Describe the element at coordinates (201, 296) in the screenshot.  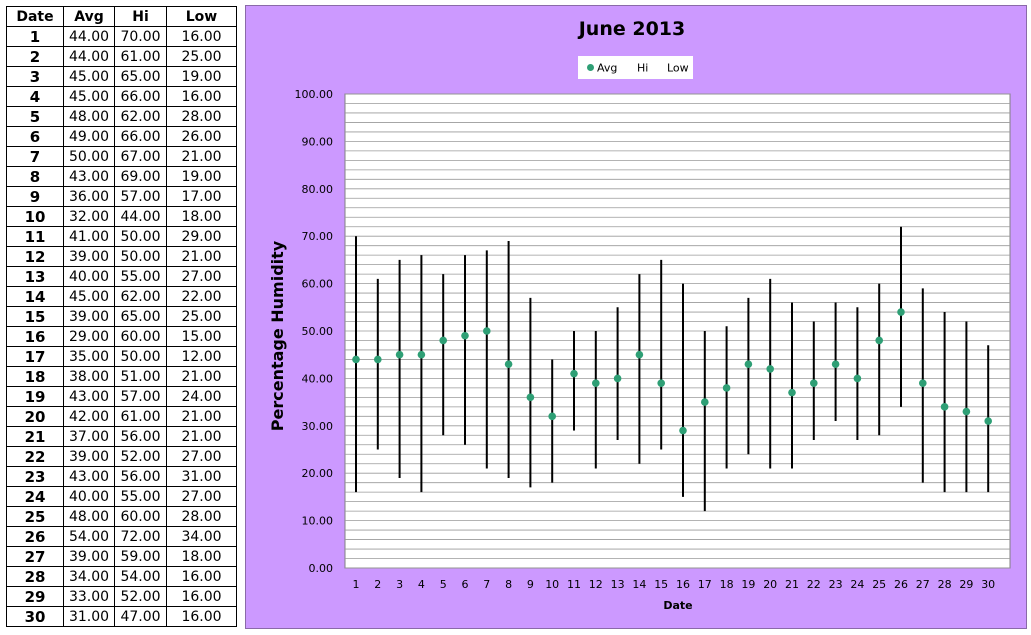
I see `cell-low: 22.00` at that location.